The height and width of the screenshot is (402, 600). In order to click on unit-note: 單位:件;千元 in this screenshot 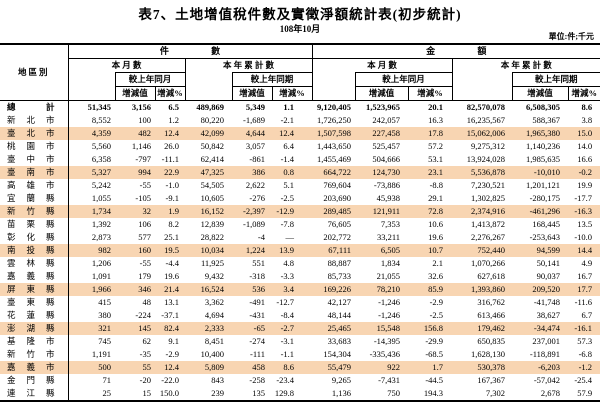, I will do `click(571, 36)`.